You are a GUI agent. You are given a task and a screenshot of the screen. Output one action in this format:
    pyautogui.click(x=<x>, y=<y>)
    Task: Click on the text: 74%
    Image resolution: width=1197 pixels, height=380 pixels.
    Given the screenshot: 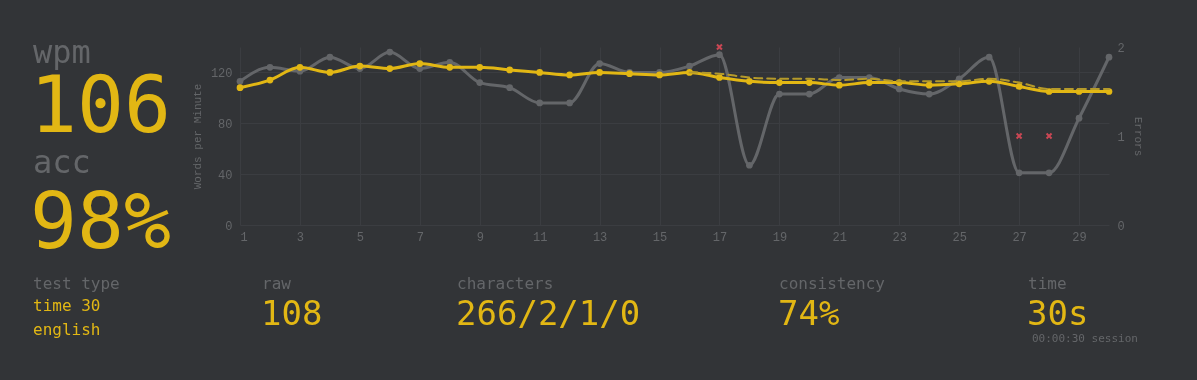 What is the action you would take?
    pyautogui.click(x=809, y=313)
    